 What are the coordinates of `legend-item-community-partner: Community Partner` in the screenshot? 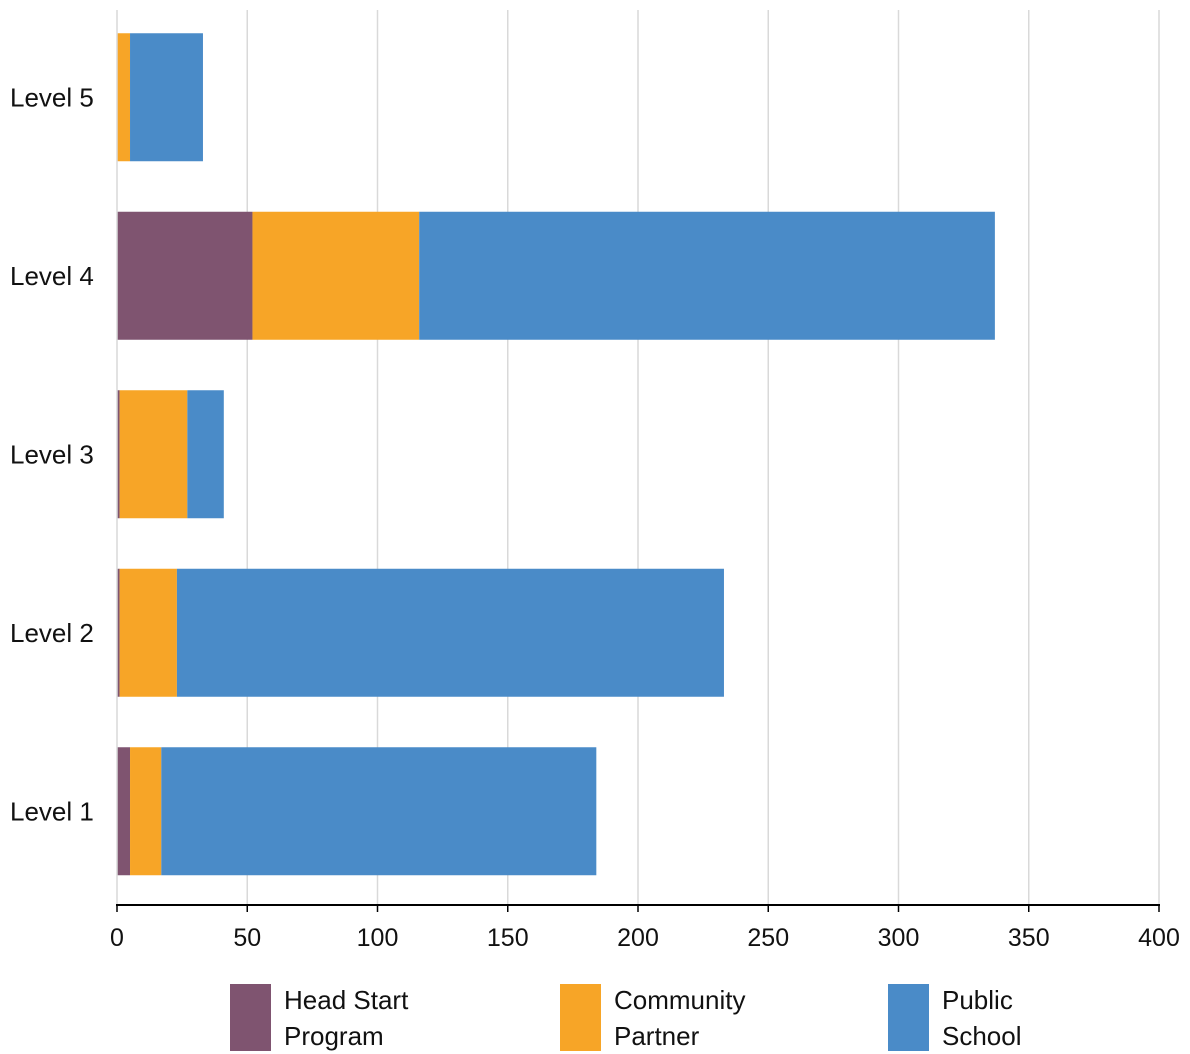 It's located at (652, 1019).